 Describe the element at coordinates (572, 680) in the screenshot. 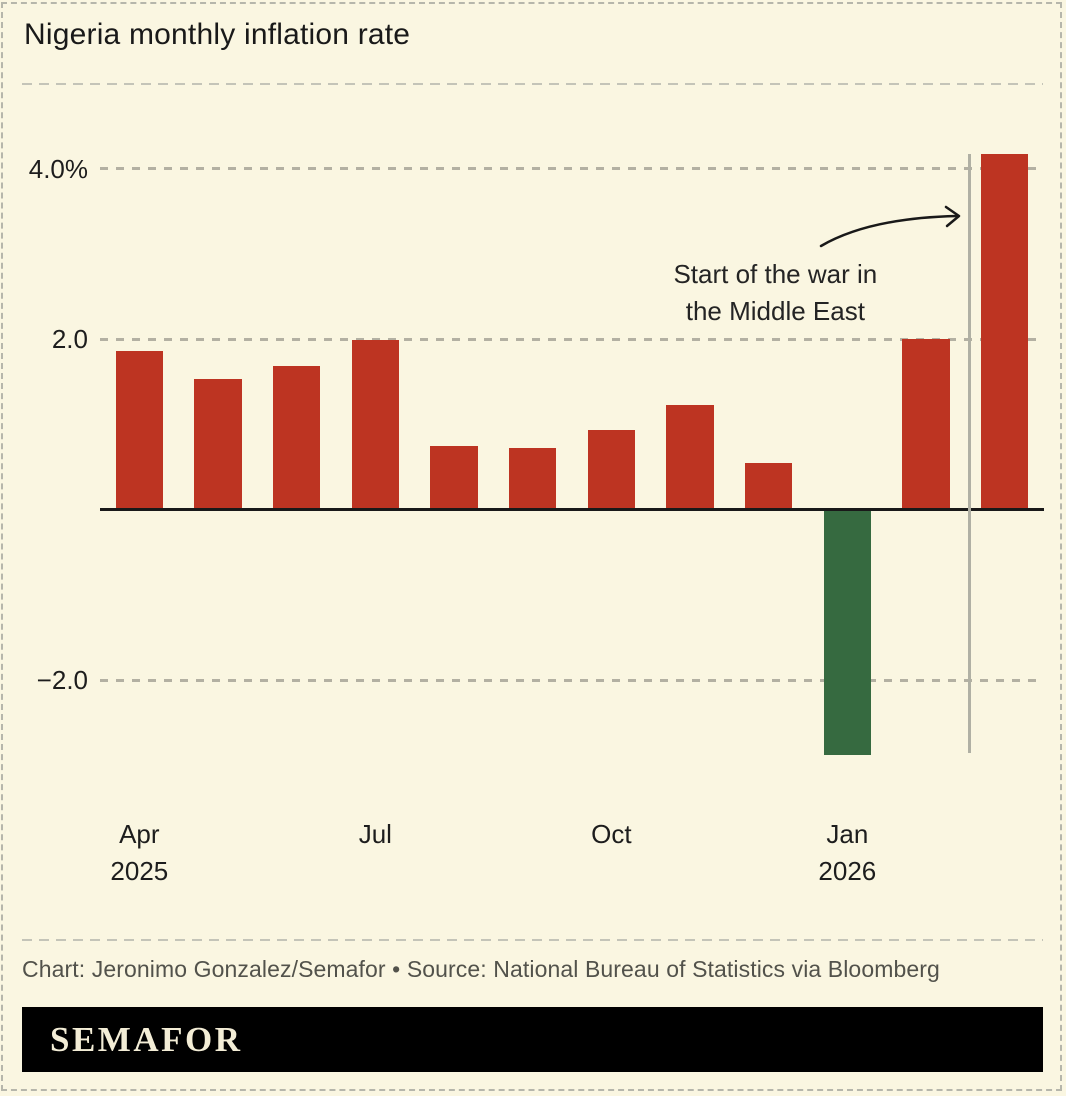

I see `gridline--2` at that location.